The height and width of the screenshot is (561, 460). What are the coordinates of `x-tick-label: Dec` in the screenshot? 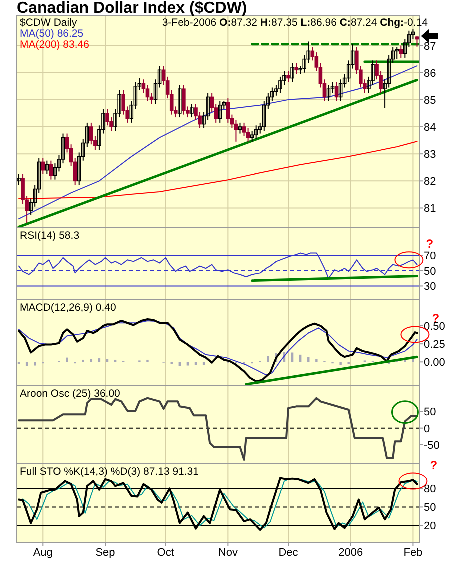 It's located at (288, 553).